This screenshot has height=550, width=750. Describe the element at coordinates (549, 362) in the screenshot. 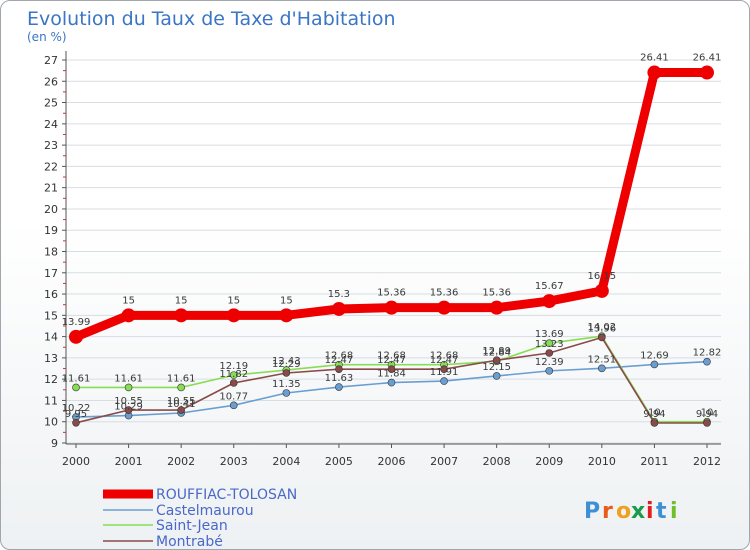

I see `data-label: 12.39` at that location.